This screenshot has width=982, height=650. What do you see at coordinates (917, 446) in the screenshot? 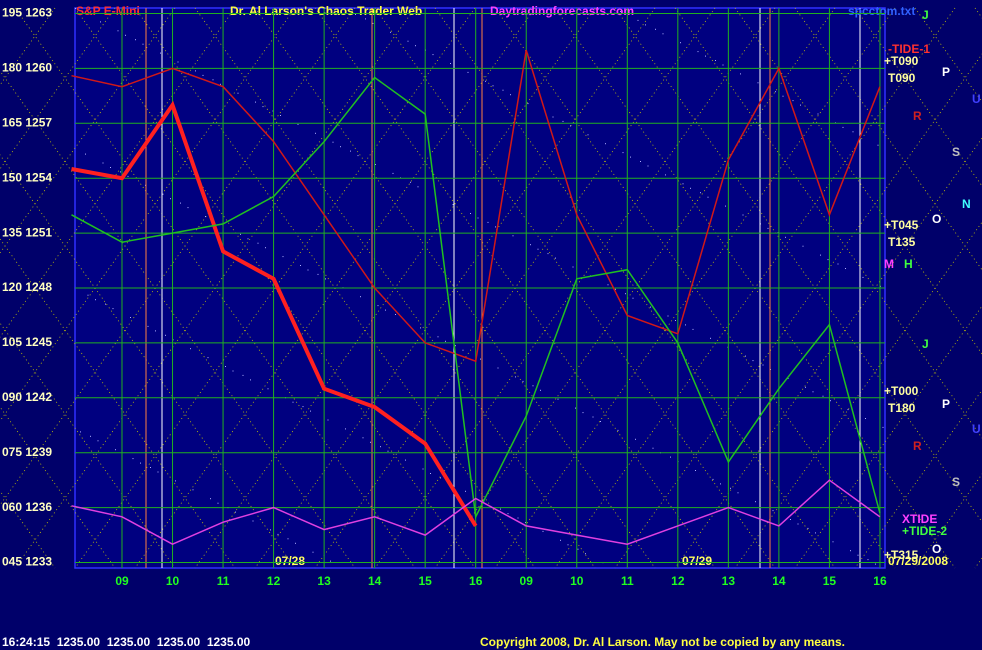
I see `planet-label: R` at bounding box center [917, 446].